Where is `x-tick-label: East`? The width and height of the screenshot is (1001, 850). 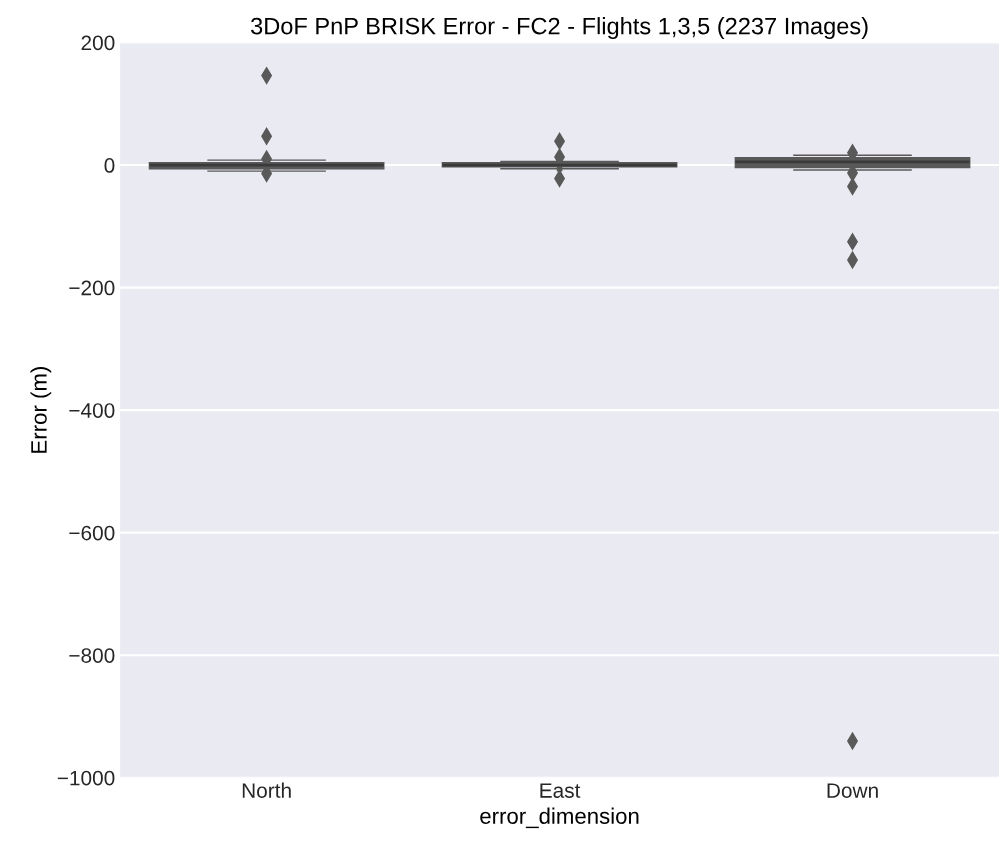
x-tick-label: East is located at coordinates (560, 790).